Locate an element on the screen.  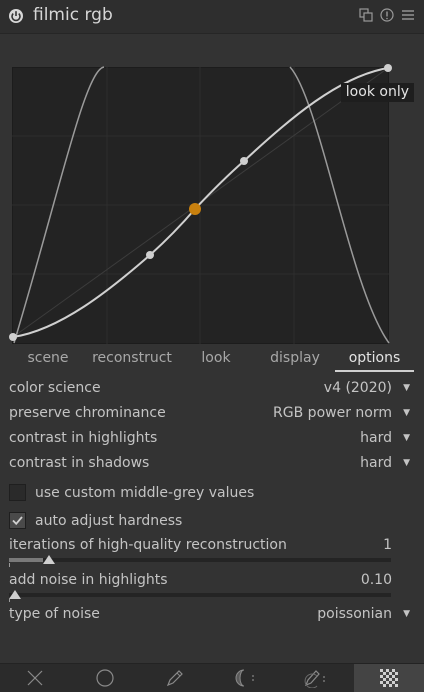
module-title: filmic rgb is located at coordinates (73, 15).